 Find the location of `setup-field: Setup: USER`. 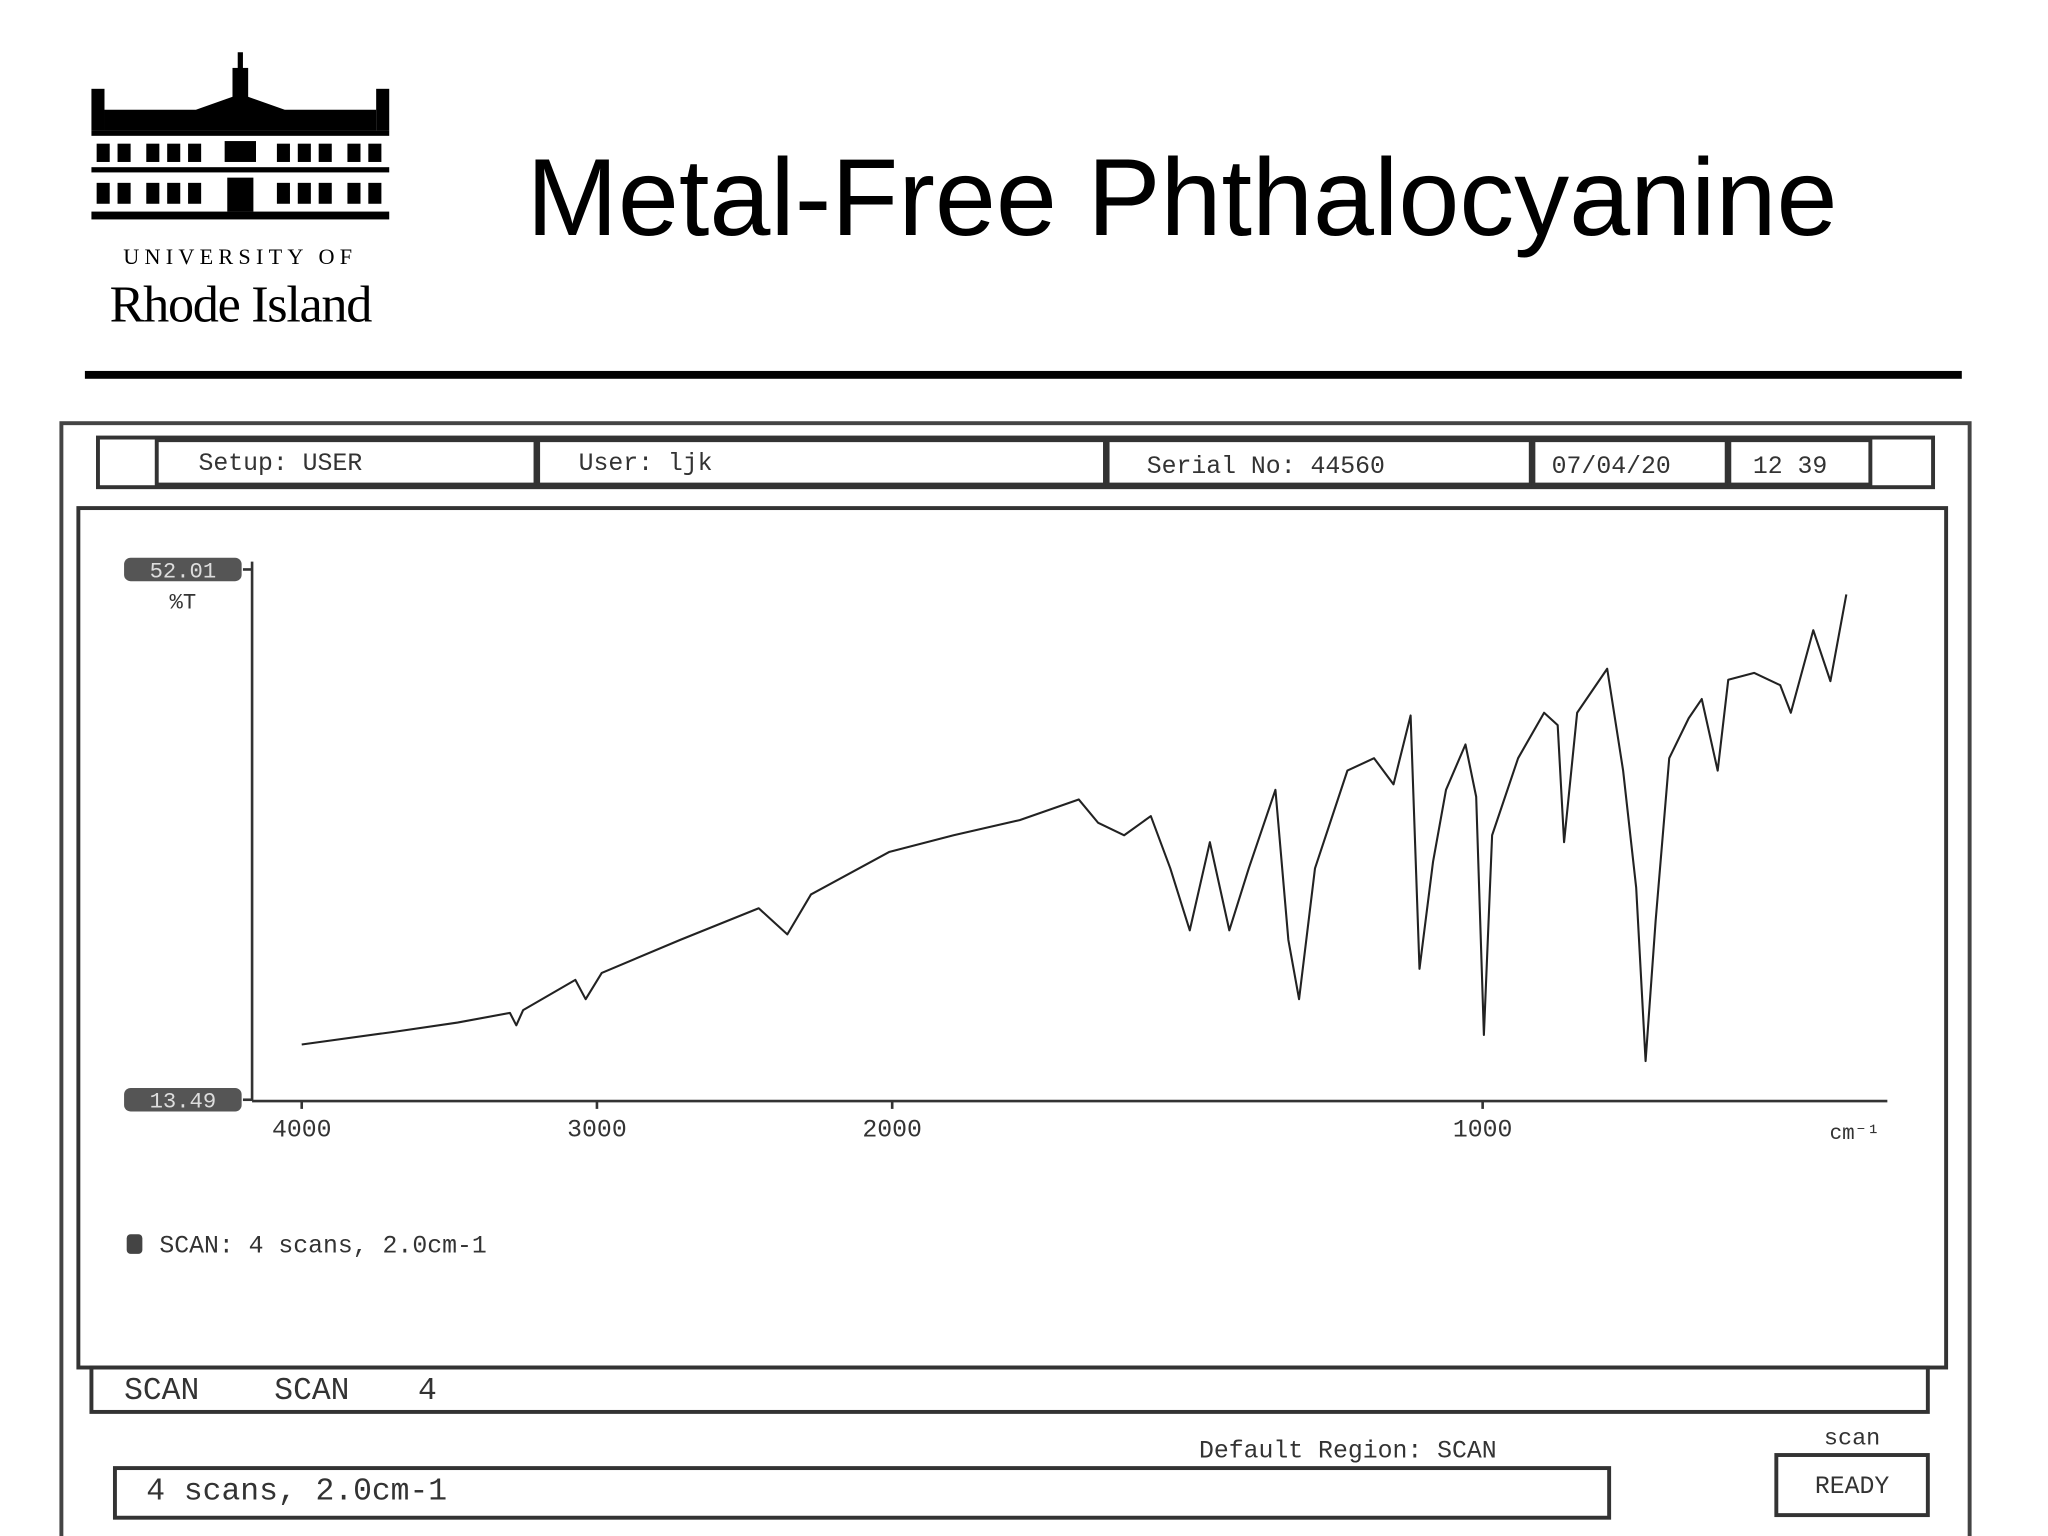

setup-field: Setup: USER is located at coordinates (281, 464).